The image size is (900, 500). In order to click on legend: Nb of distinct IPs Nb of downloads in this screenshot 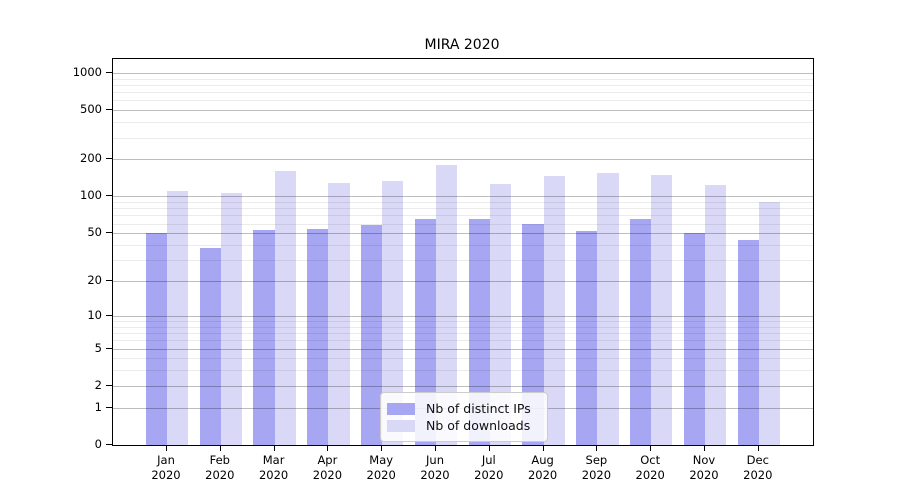, I will do `click(464, 417)`.